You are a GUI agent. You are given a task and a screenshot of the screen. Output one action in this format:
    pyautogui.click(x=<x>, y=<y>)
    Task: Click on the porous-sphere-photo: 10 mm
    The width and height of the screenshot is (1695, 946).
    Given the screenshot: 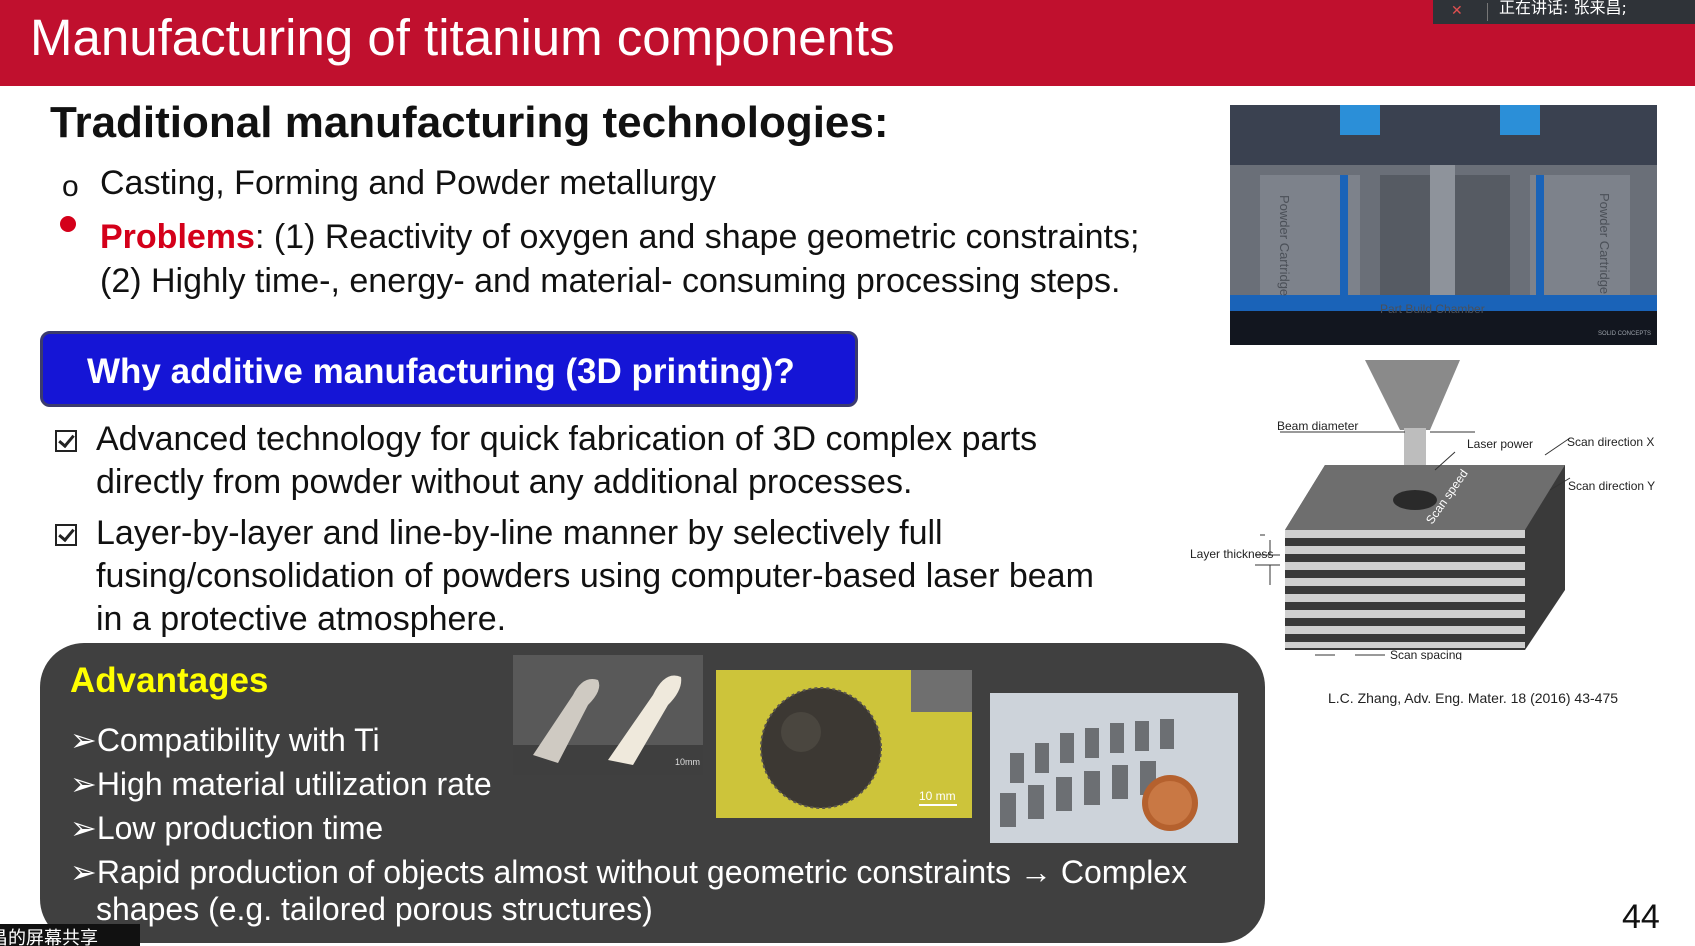 What is the action you would take?
    pyautogui.click(x=844, y=744)
    